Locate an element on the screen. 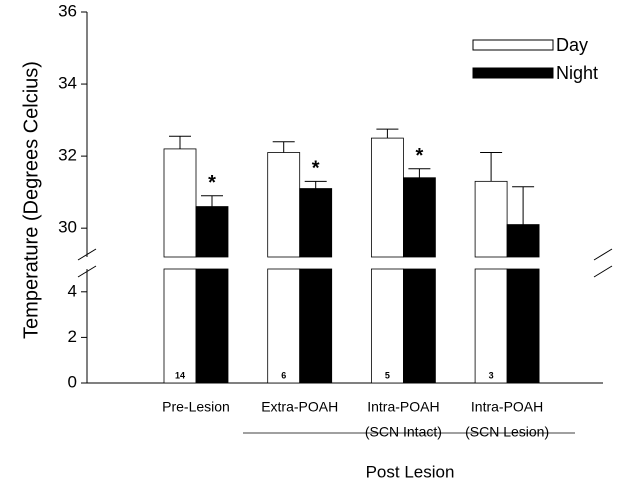  sample-size: 3 is located at coordinates (491, 375).